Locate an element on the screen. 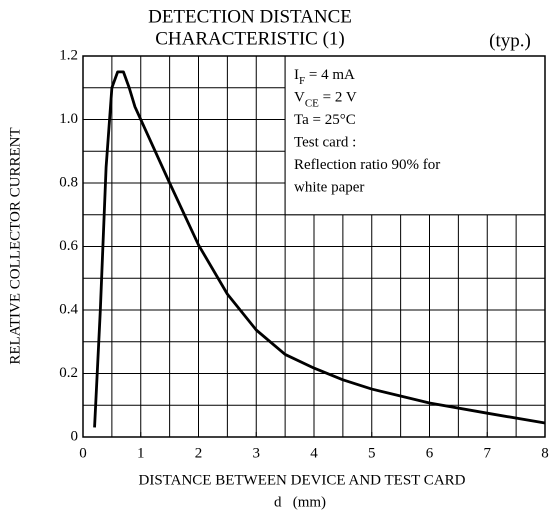 This screenshot has height=516, width=550. x-tick-label: 5 is located at coordinates (372, 453).